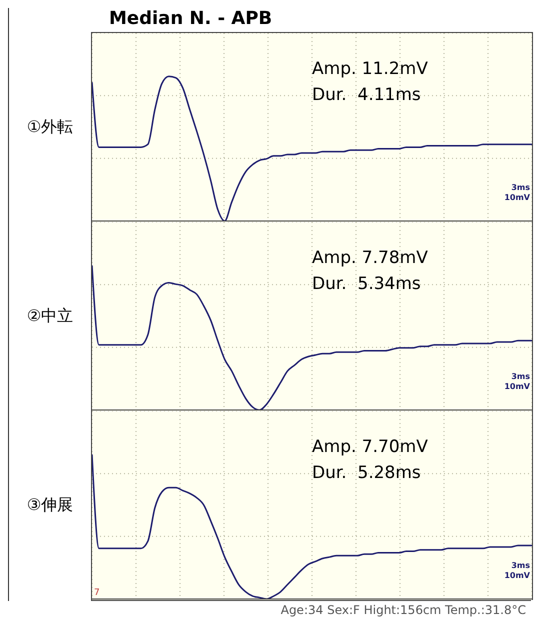 The image size is (543, 625). I want to click on annotation: Amp. 7.70mV, so click(370, 447).